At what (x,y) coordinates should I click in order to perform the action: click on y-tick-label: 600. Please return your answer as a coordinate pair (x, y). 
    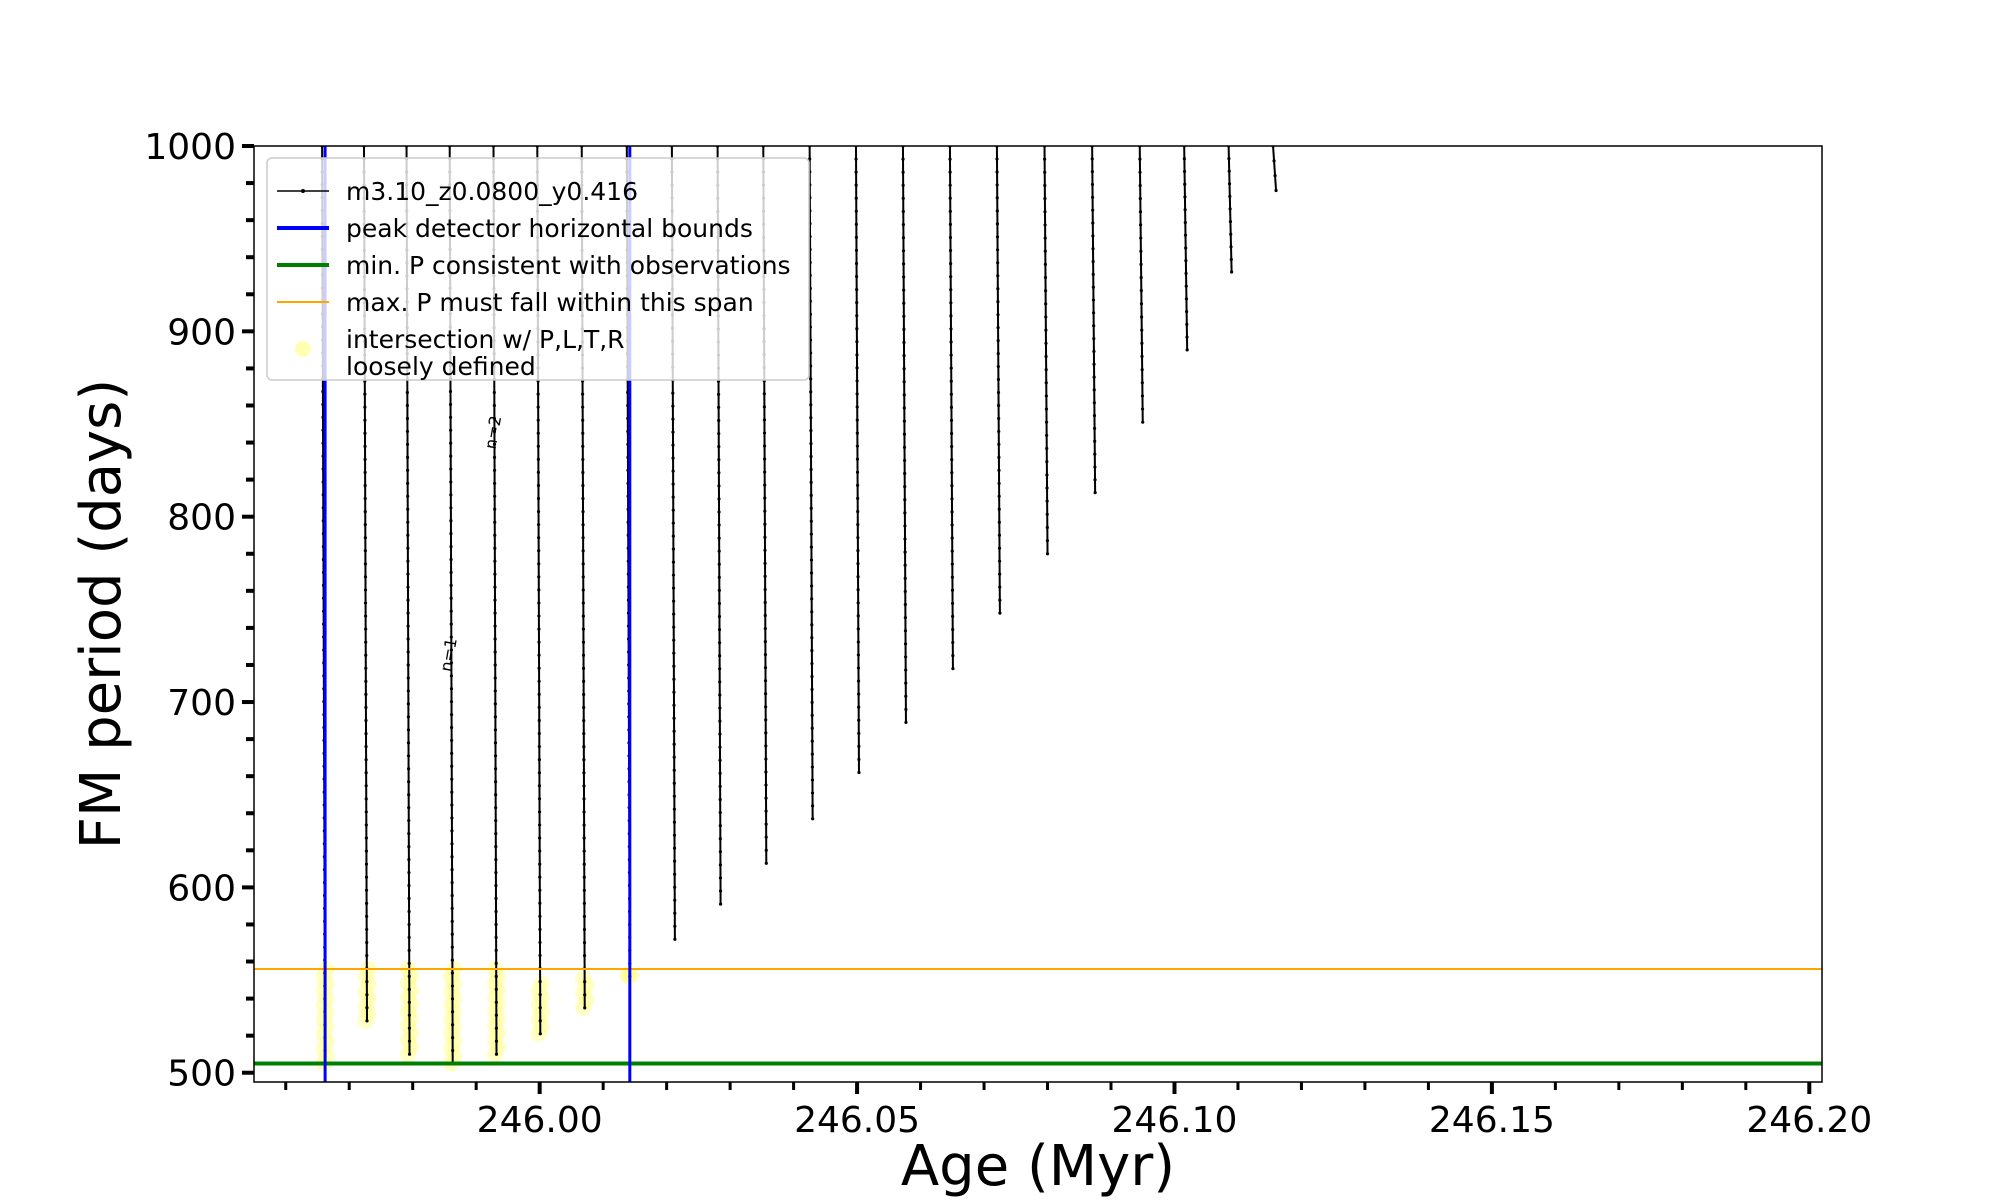
    Looking at the image, I should click on (201, 888).